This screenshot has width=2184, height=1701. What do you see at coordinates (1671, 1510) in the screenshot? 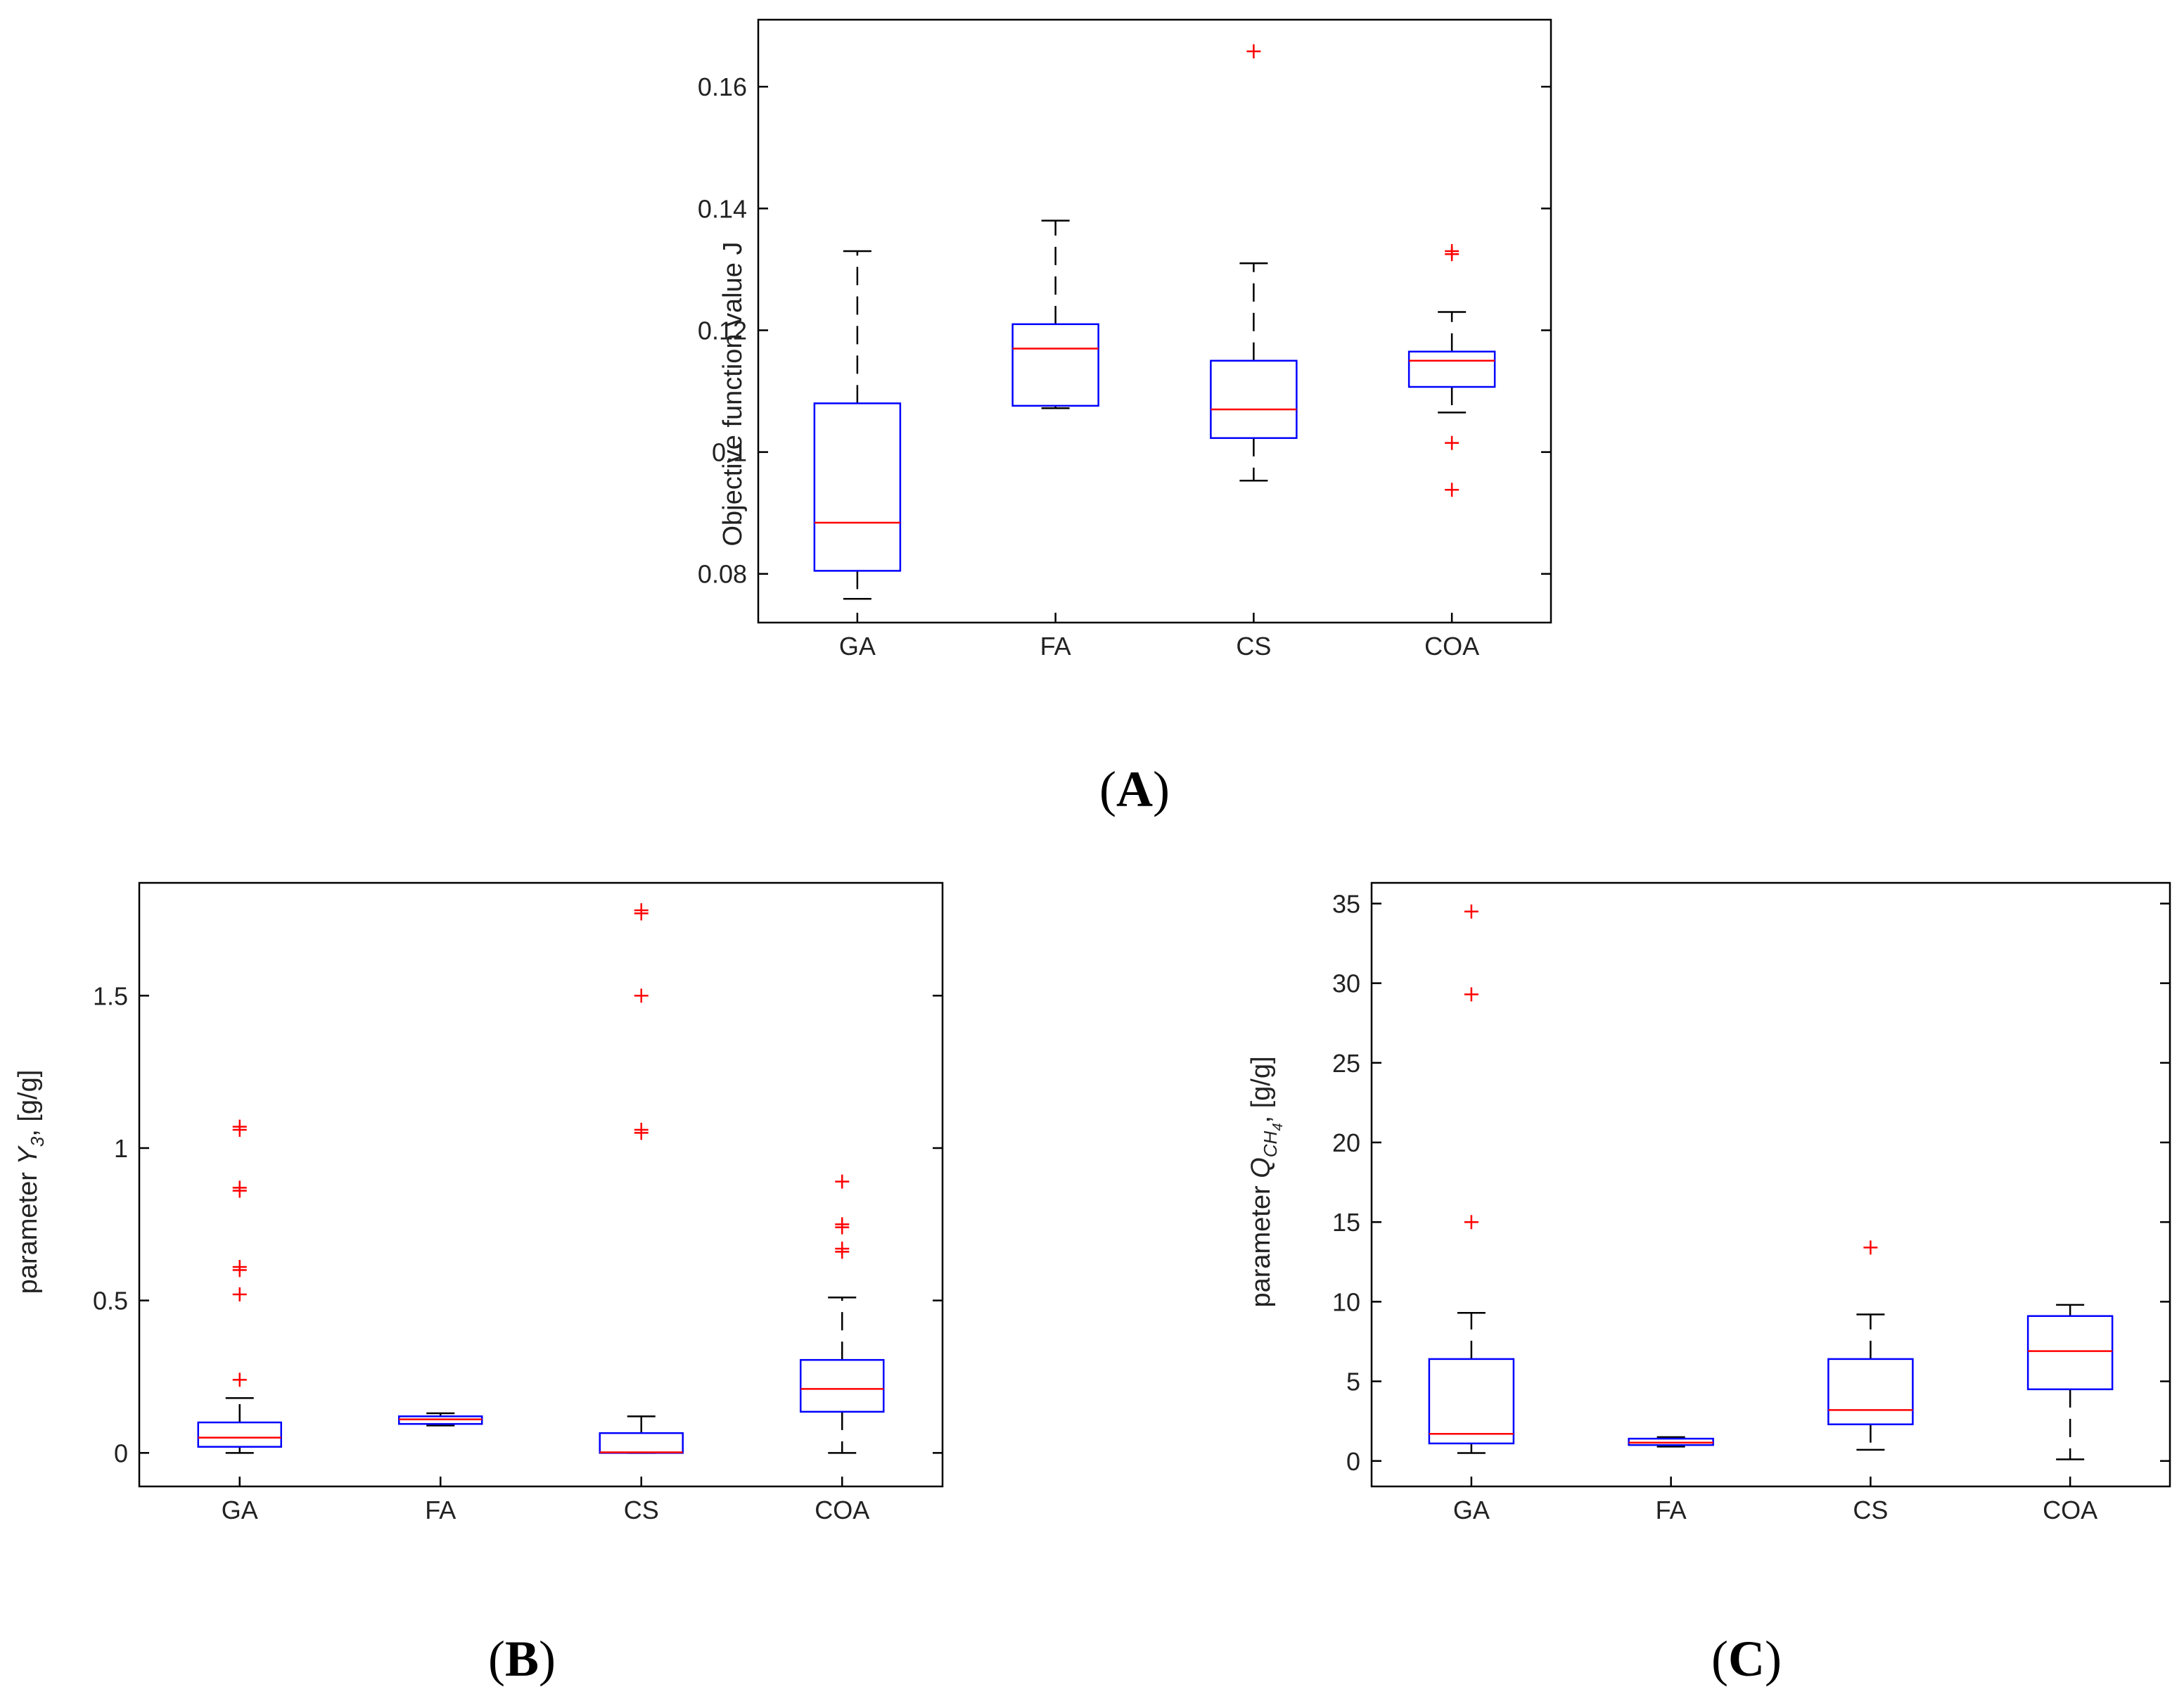
I see `panel-c-xtick-label: FA` at bounding box center [1671, 1510].